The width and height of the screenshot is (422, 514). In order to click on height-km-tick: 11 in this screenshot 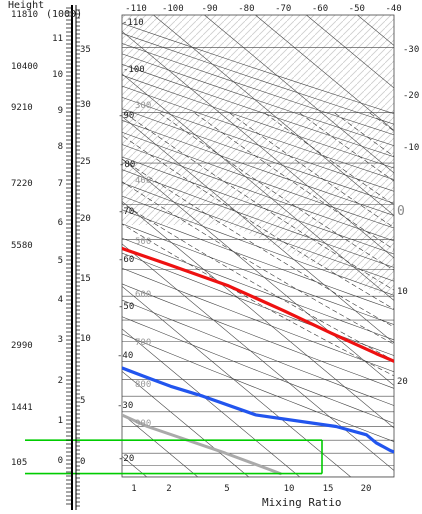, I will do `click(57, 39)`.